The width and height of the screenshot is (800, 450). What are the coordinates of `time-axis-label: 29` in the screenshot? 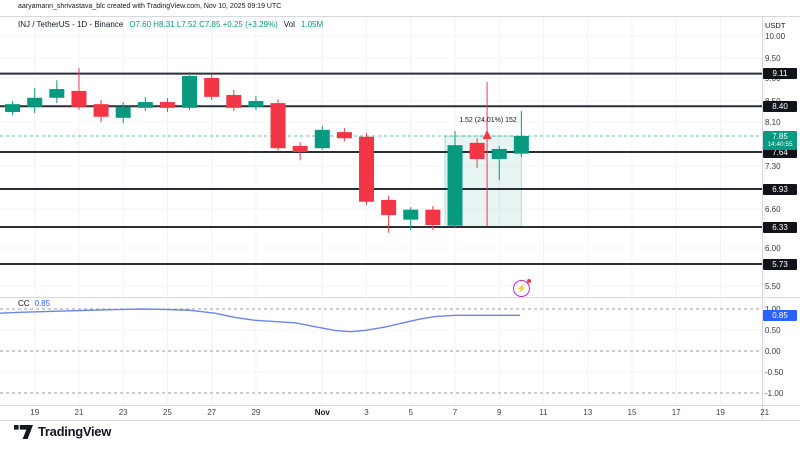 It's located at (256, 412).